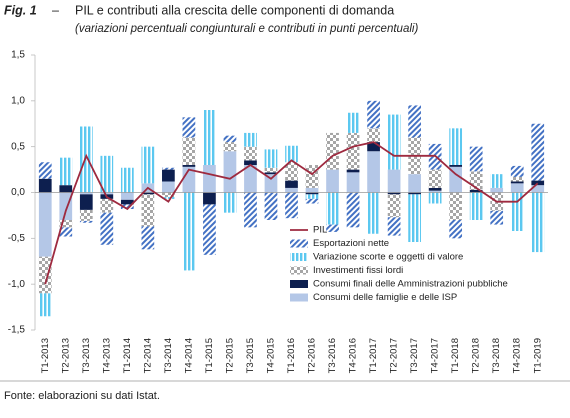 The image size is (570, 418). I want to click on x-tick-label: T1-2017, so click(373, 355).